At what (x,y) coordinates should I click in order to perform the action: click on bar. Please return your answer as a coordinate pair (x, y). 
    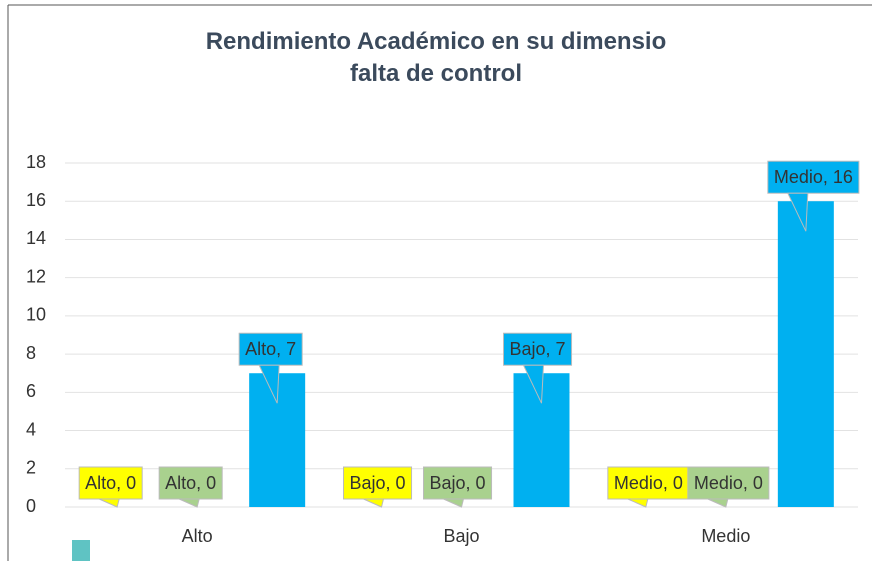
    Looking at the image, I should click on (805, 354).